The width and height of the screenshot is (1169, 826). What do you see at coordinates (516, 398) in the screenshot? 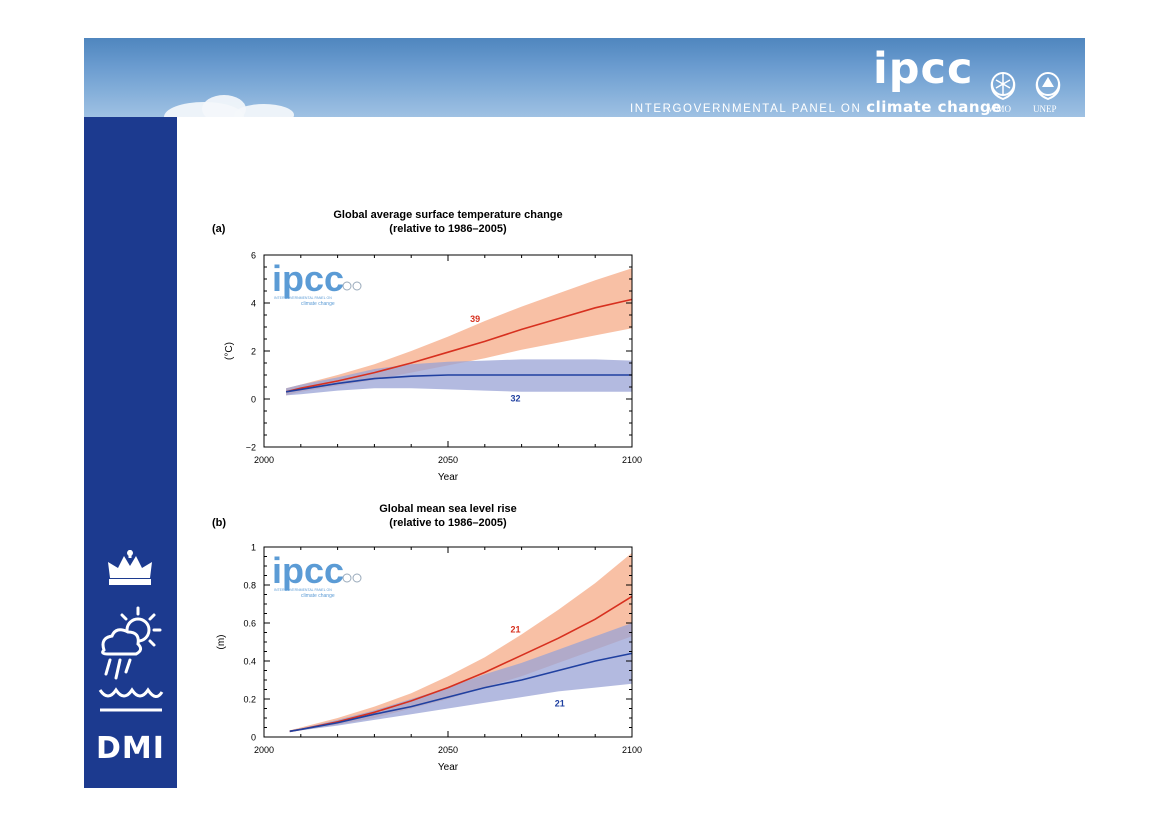
I see `series-label-blue: 32` at bounding box center [516, 398].